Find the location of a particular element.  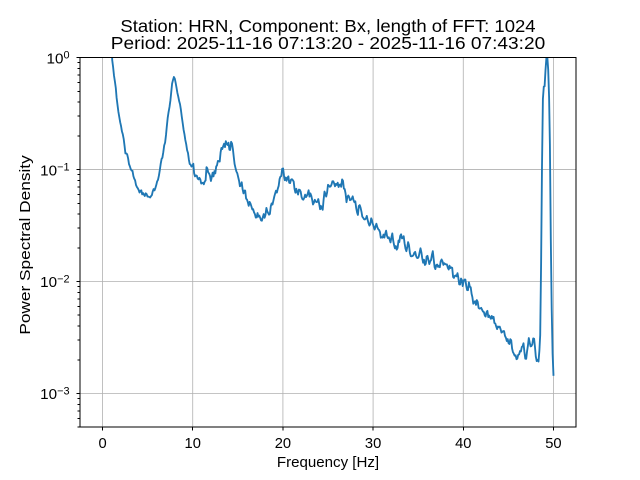

svg-text: 40 is located at coordinates (463, 444).